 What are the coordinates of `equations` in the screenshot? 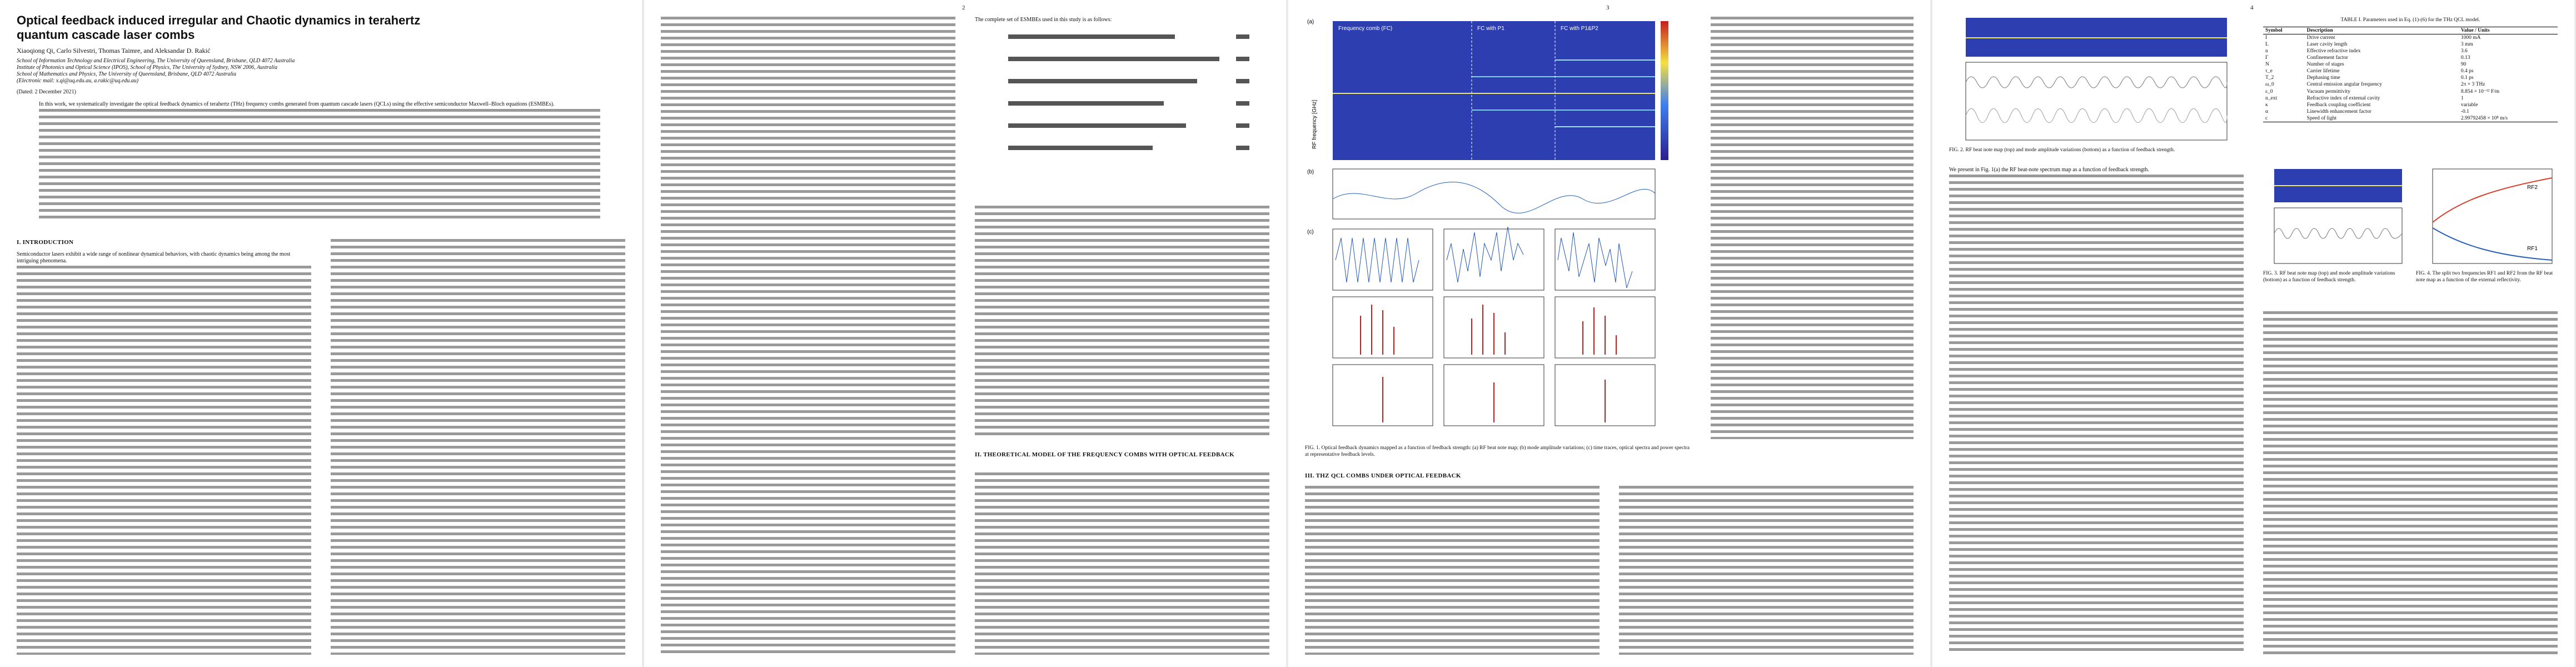 It's located at (1128, 92).